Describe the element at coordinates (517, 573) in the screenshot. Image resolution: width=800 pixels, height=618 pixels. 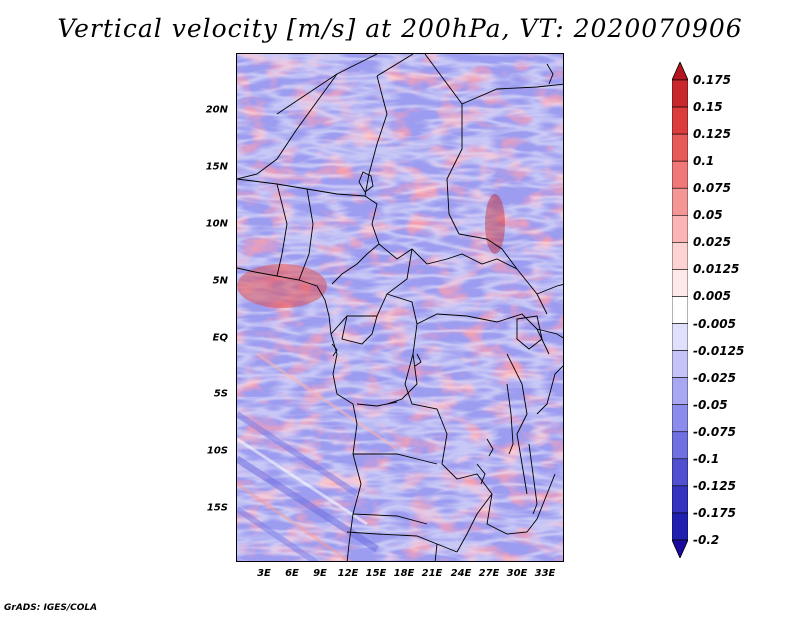
I see `lon-tick-30e: 30E` at that location.